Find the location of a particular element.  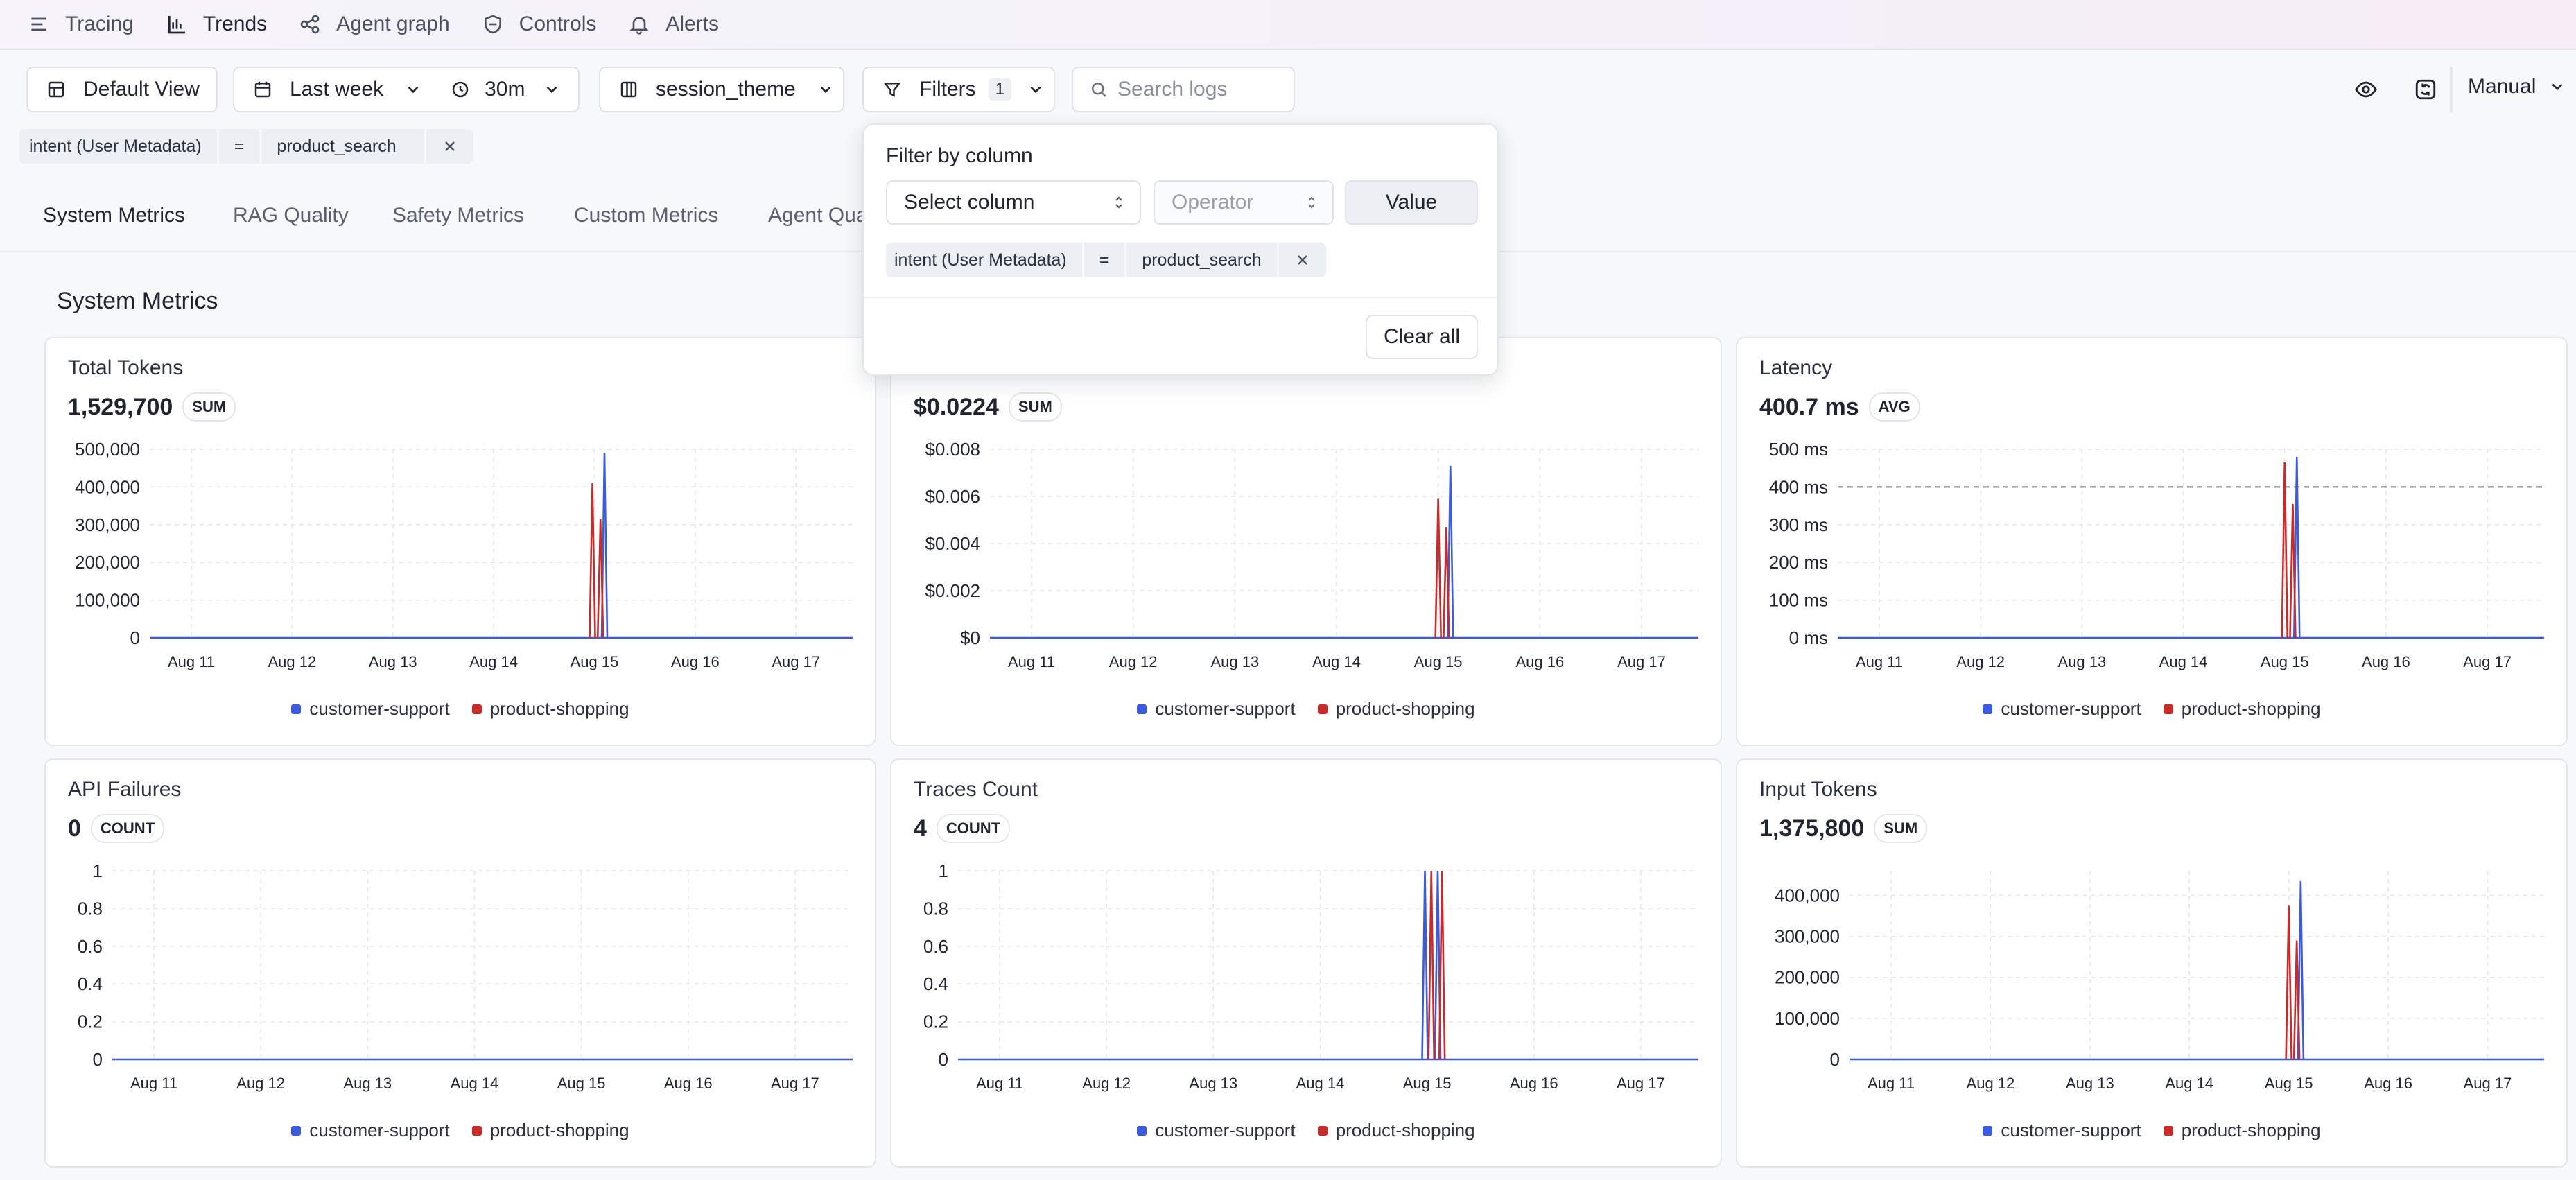

graph-nodes-icon is located at coordinates (310, 24).